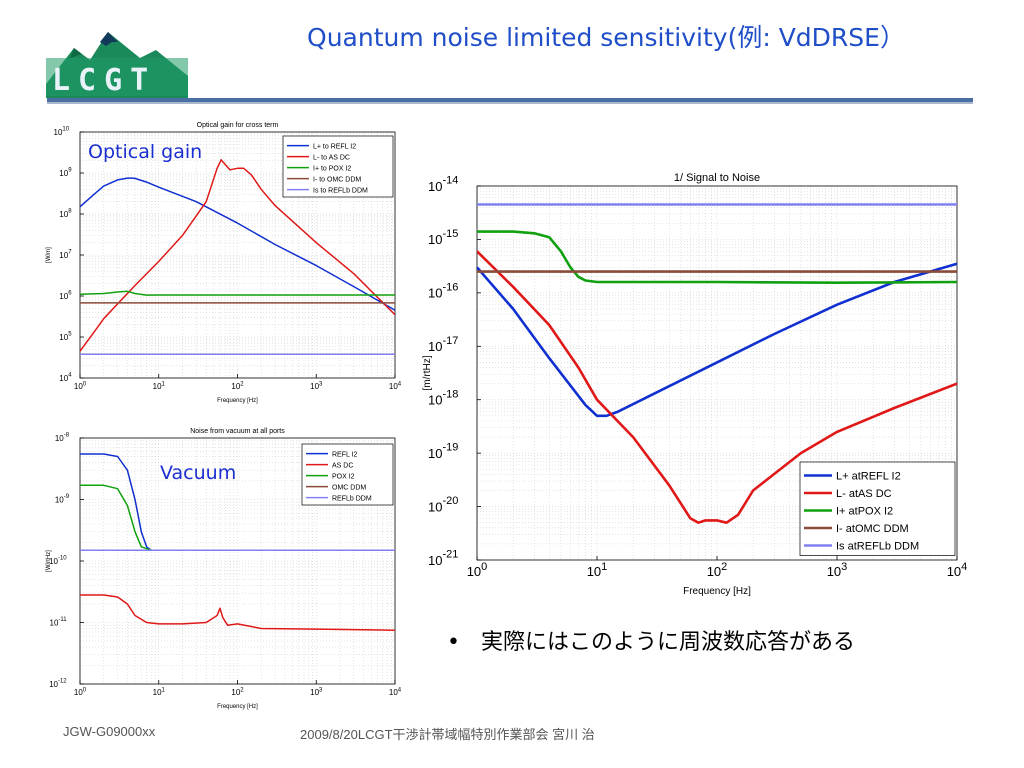  Describe the element at coordinates (349, 487) in the screenshot. I see `legend-entry: OMC DDM` at that location.